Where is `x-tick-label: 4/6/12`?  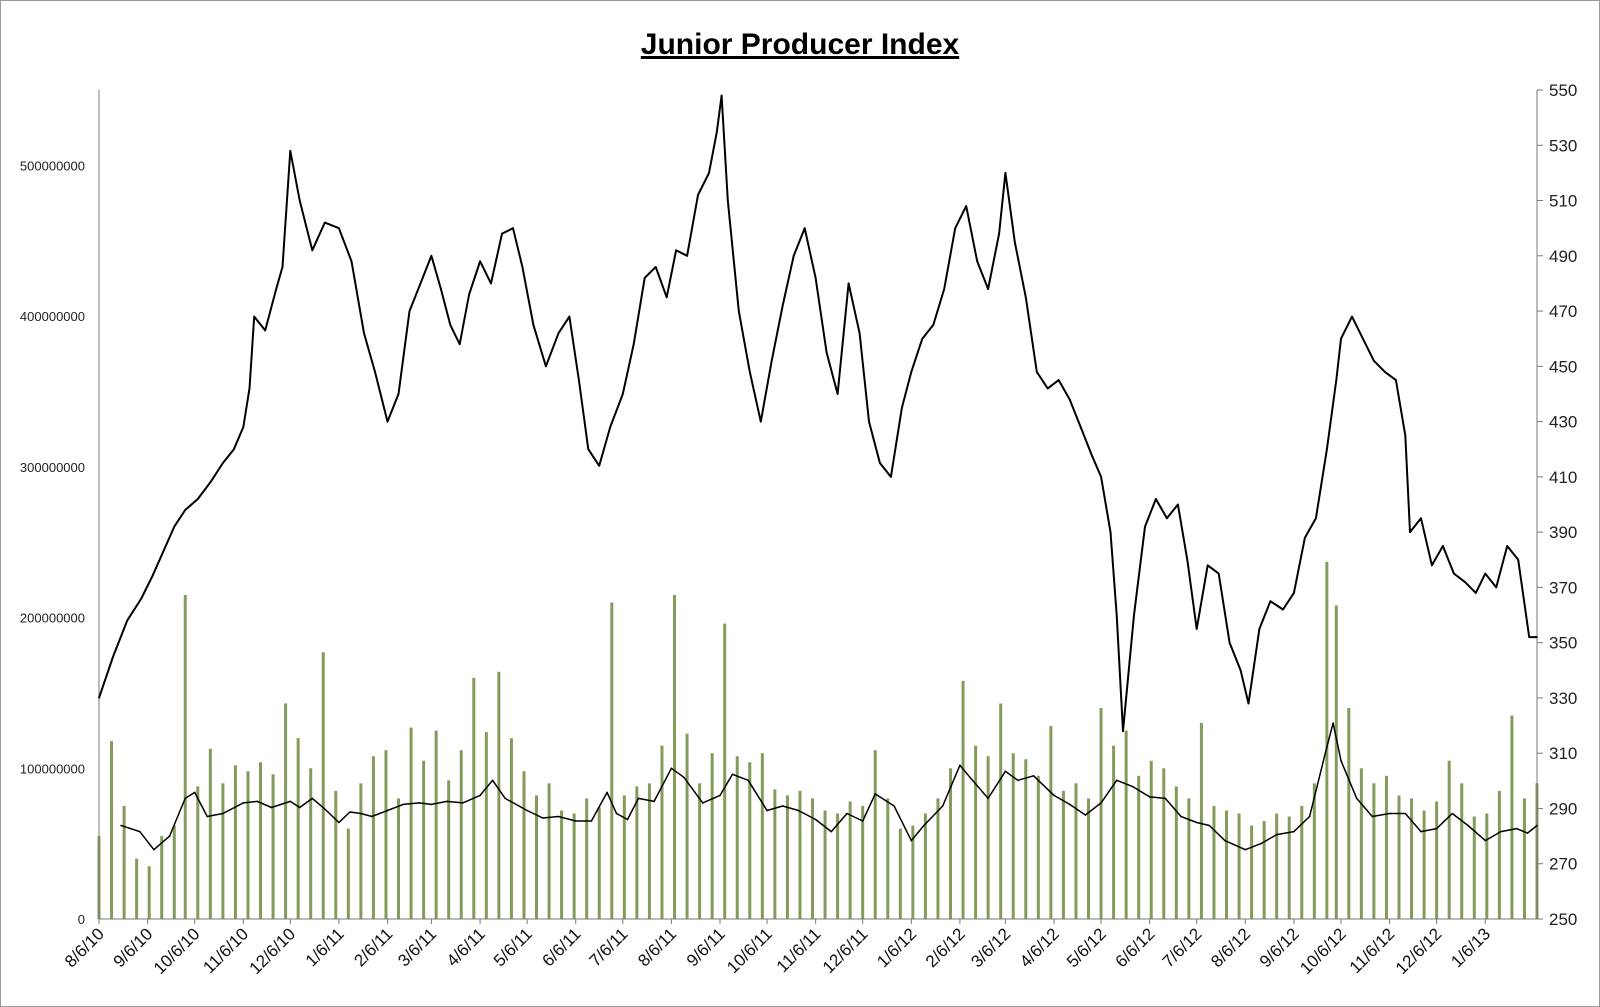
x-tick-label: 4/6/12 is located at coordinates (1039, 947).